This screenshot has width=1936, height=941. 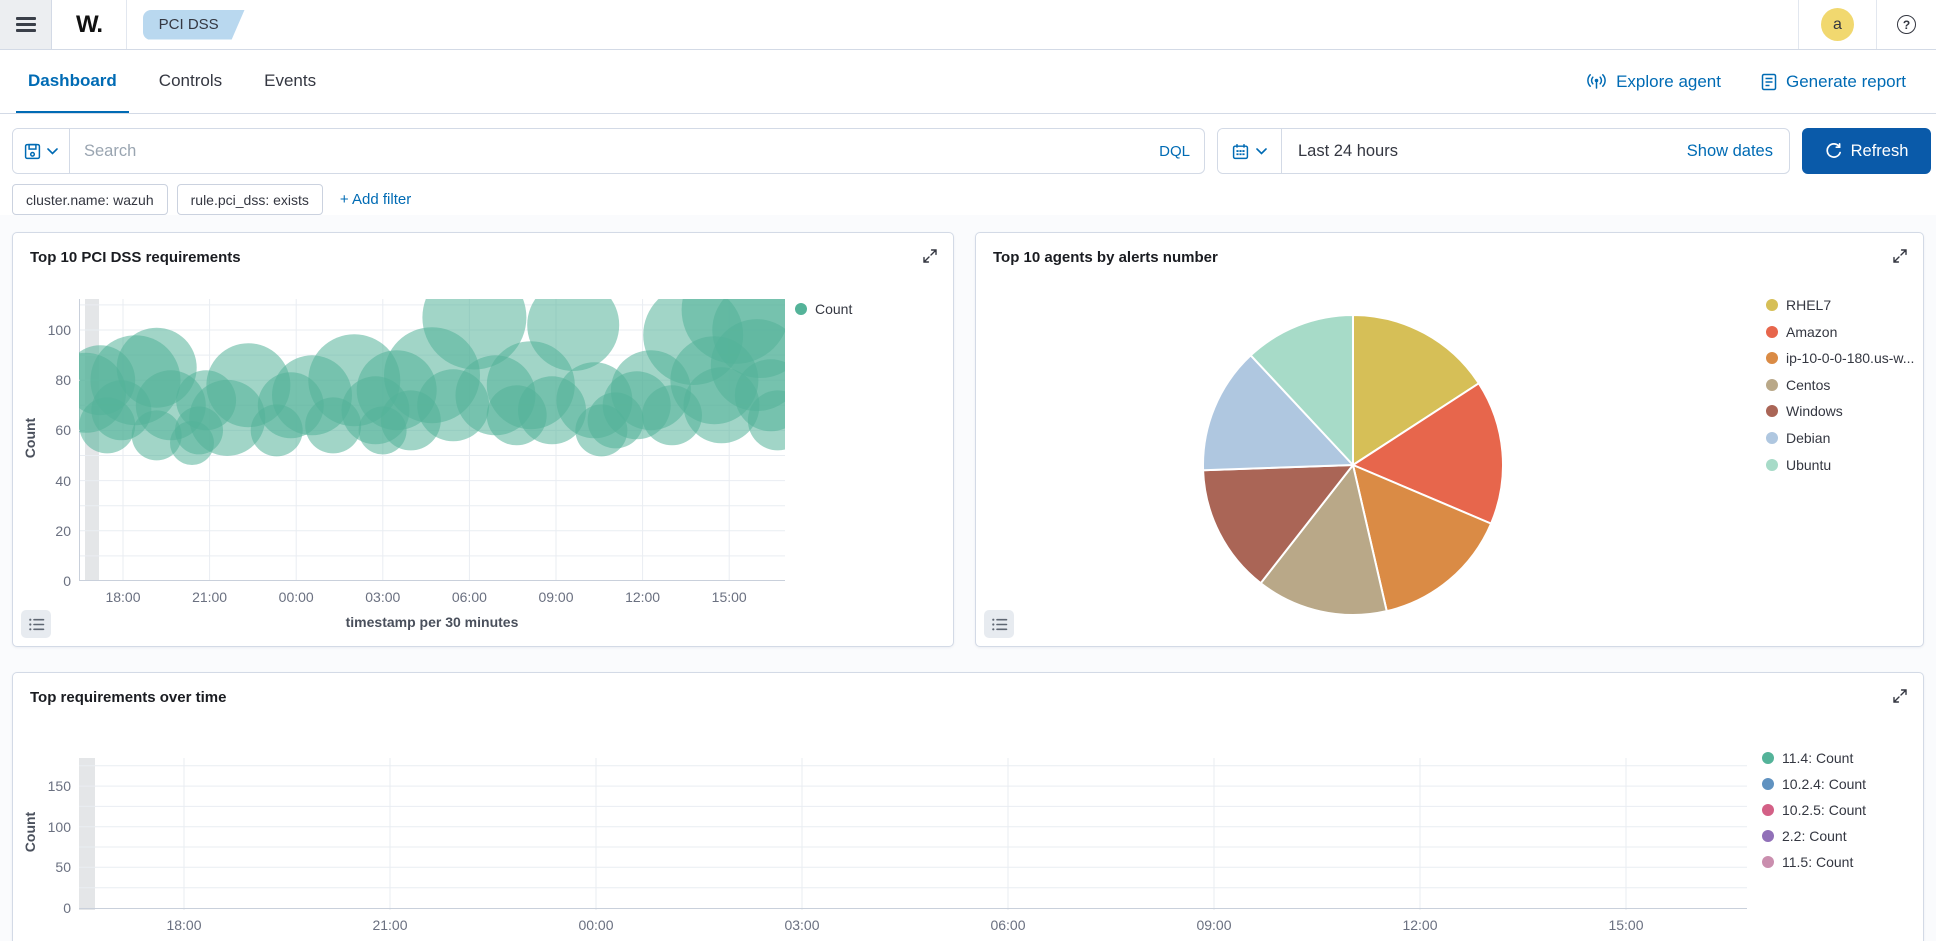 I want to click on refresh-button: Refresh, so click(x=1866, y=151).